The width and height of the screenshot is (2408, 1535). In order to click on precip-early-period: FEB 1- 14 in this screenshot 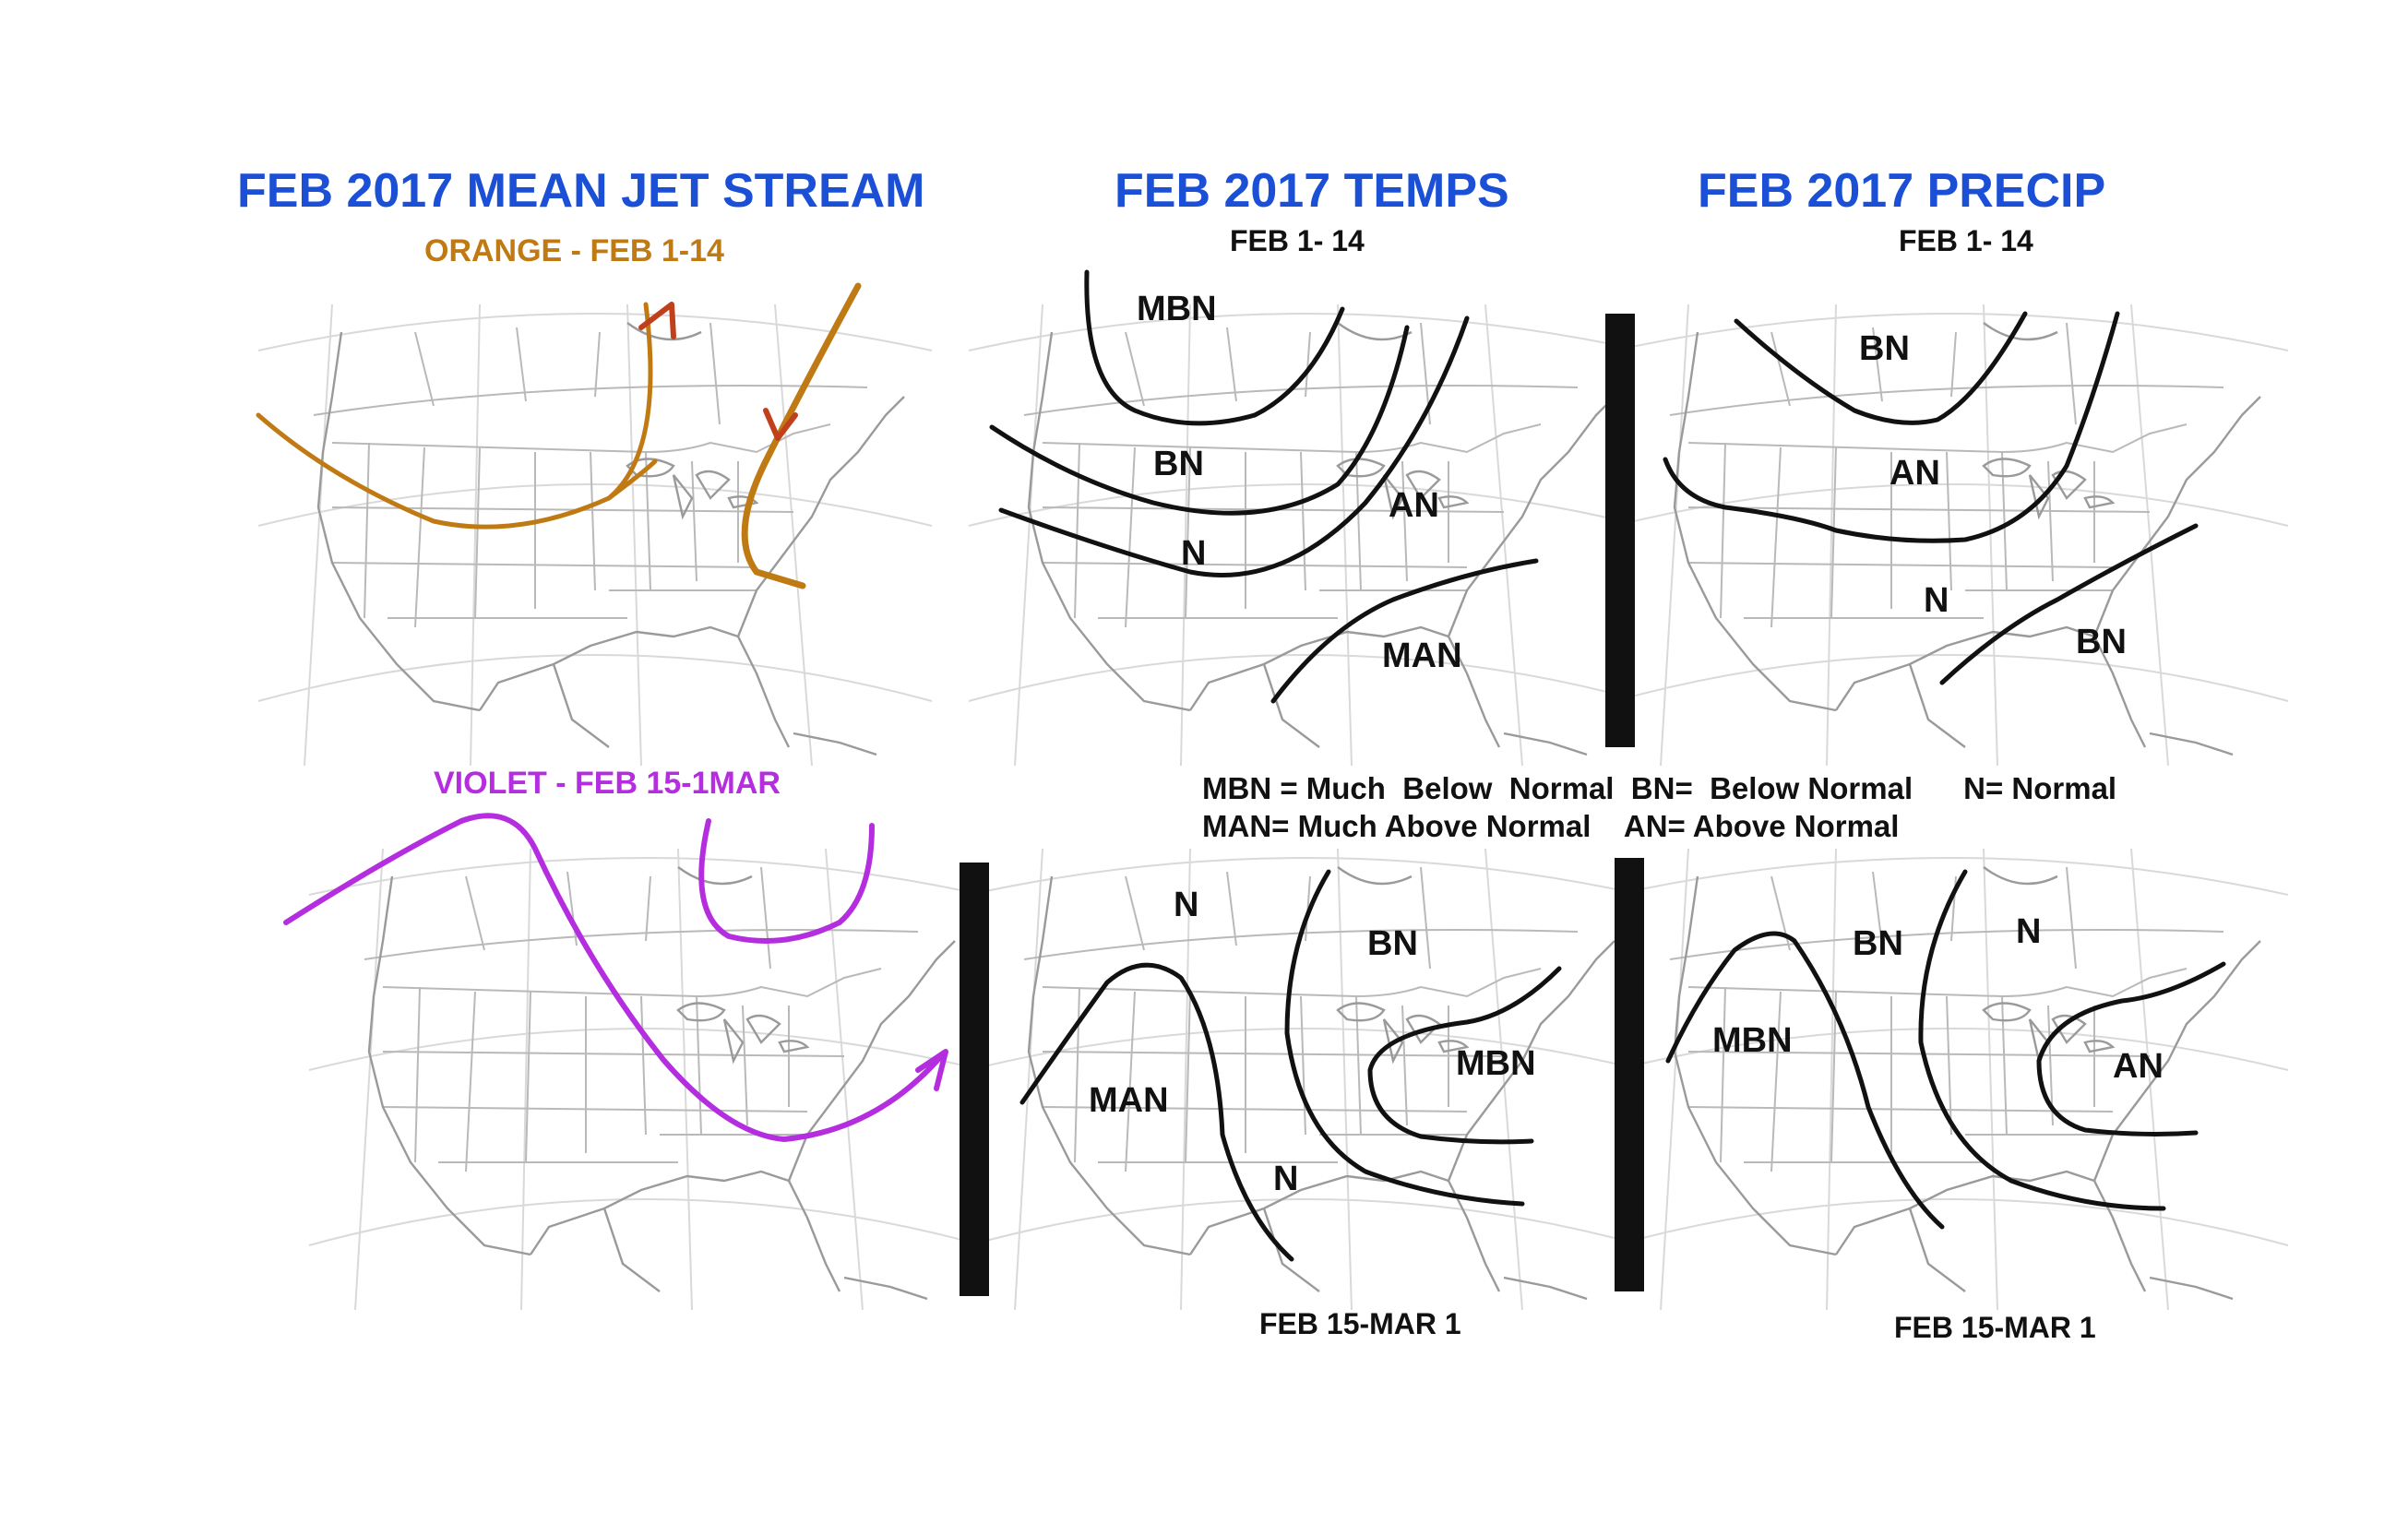, I will do `click(1966, 240)`.